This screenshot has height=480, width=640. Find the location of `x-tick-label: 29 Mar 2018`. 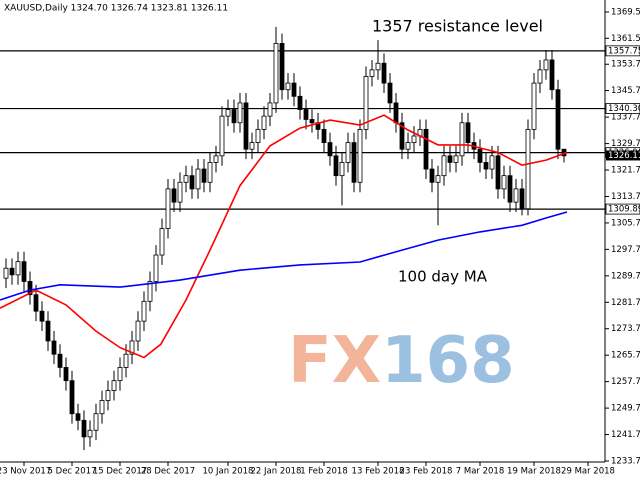

x-tick-label: 29 Mar 2018 is located at coordinates (588, 472).